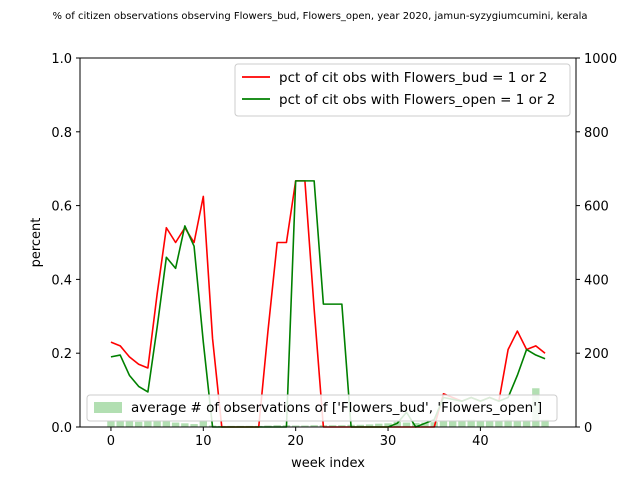 This screenshot has height=480, width=640. What do you see at coordinates (480, 441) in the screenshot?
I see `x-tick-label: 40` at bounding box center [480, 441].